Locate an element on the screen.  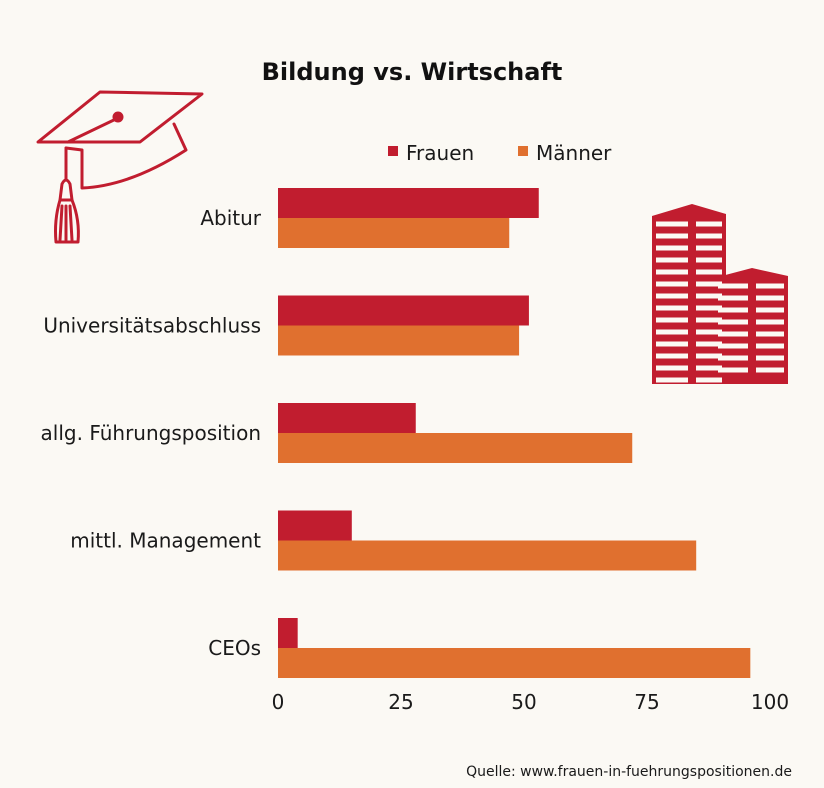
legend: Frauen Männer is located at coordinates (500, 153).